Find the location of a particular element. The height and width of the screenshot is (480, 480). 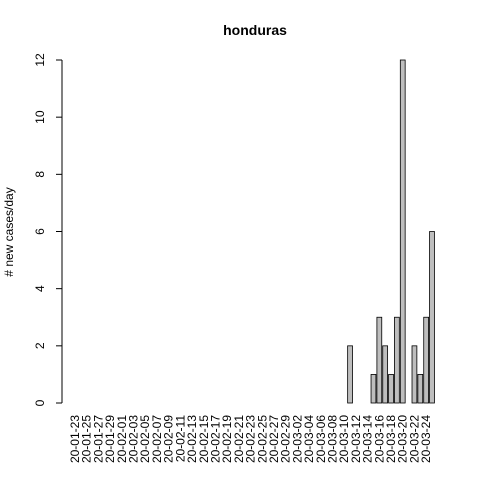

y-tick-label: 12 is located at coordinates (40, 60).